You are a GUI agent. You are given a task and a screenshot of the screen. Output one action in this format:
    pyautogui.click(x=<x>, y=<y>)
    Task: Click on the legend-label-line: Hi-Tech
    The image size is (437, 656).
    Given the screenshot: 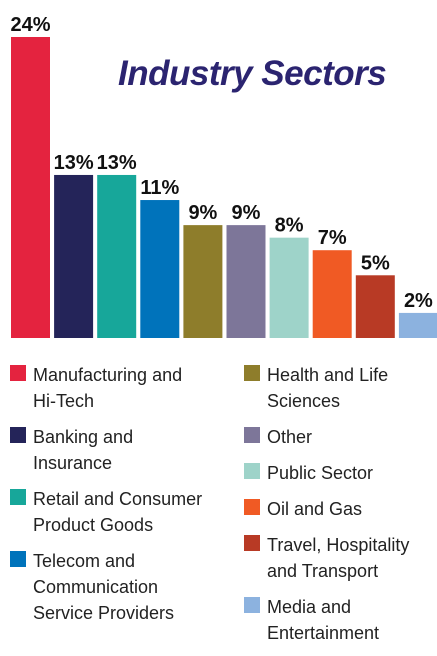 What is the action you would take?
    pyautogui.click(x=64, y=401)
    